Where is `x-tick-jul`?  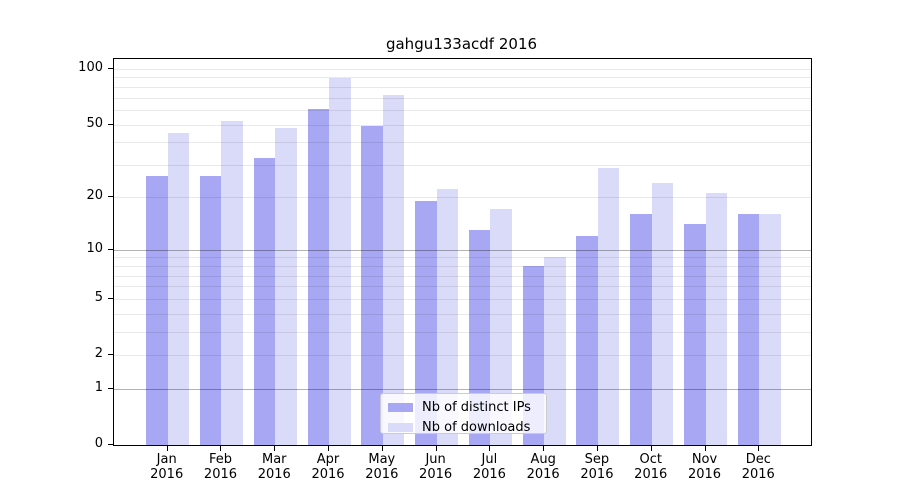
x-tick-jul is located at coordinates (490, 448).